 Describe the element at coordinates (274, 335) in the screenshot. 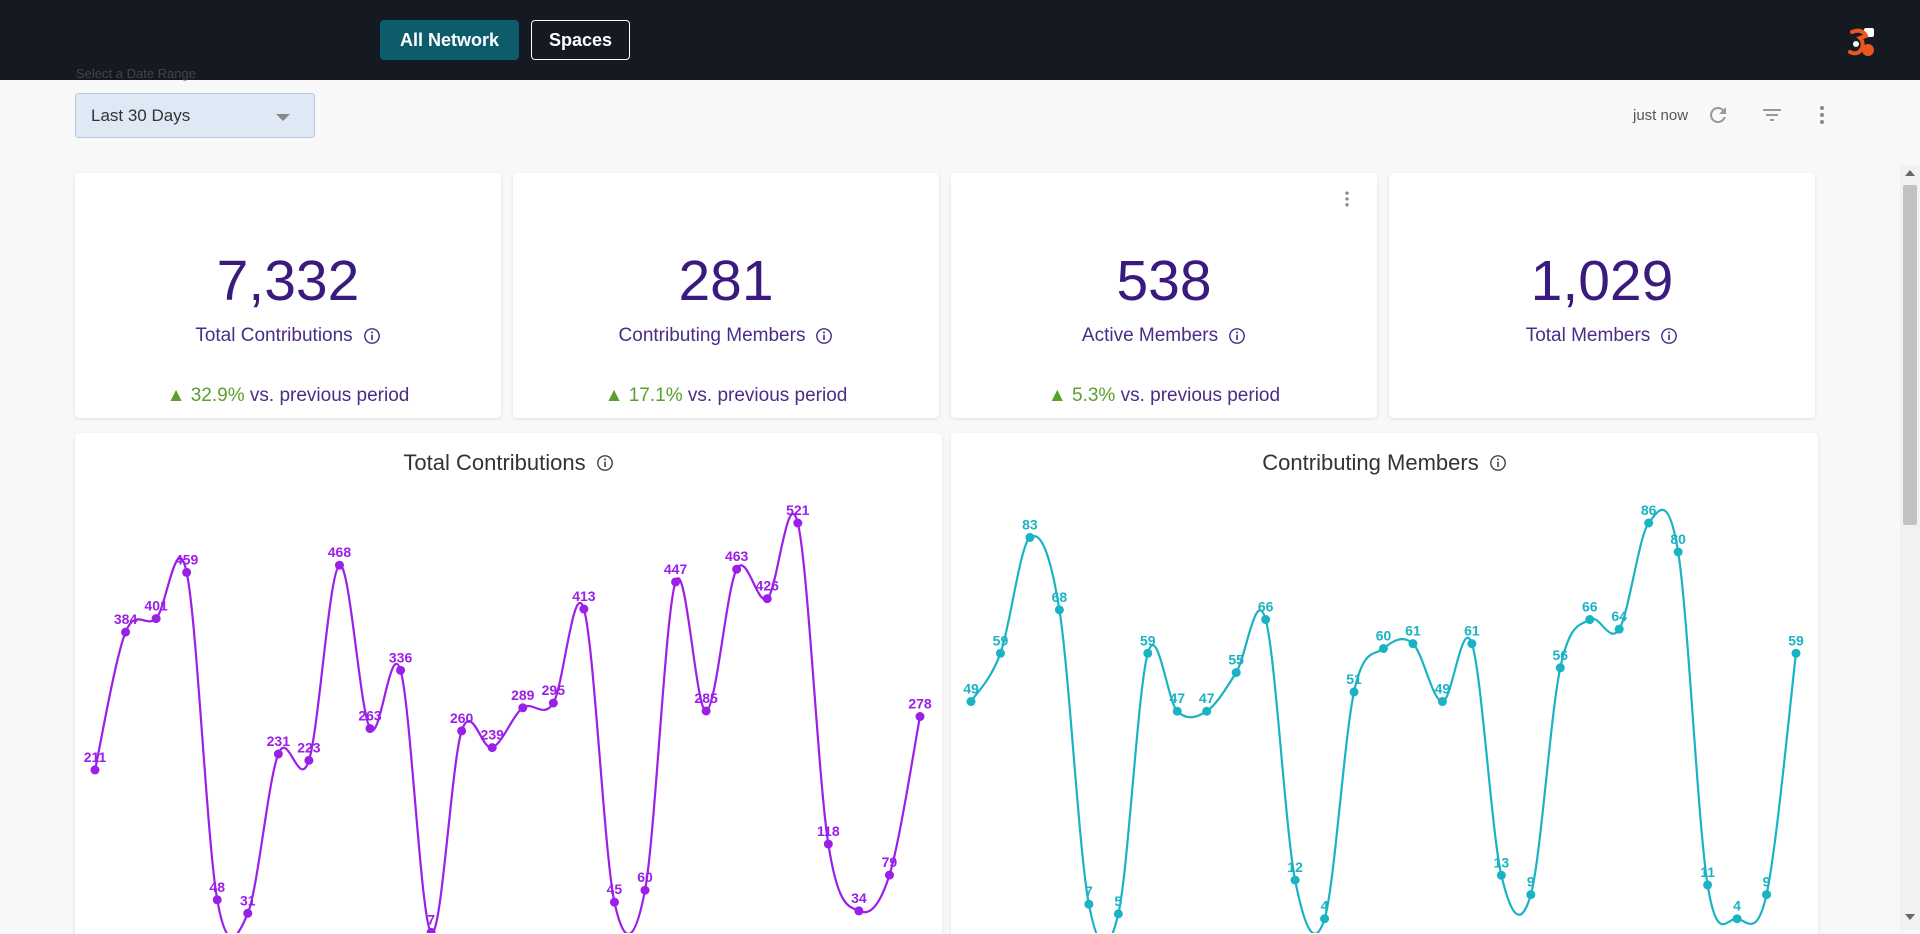

I see `kpi-label: Total Contributions` at that location.